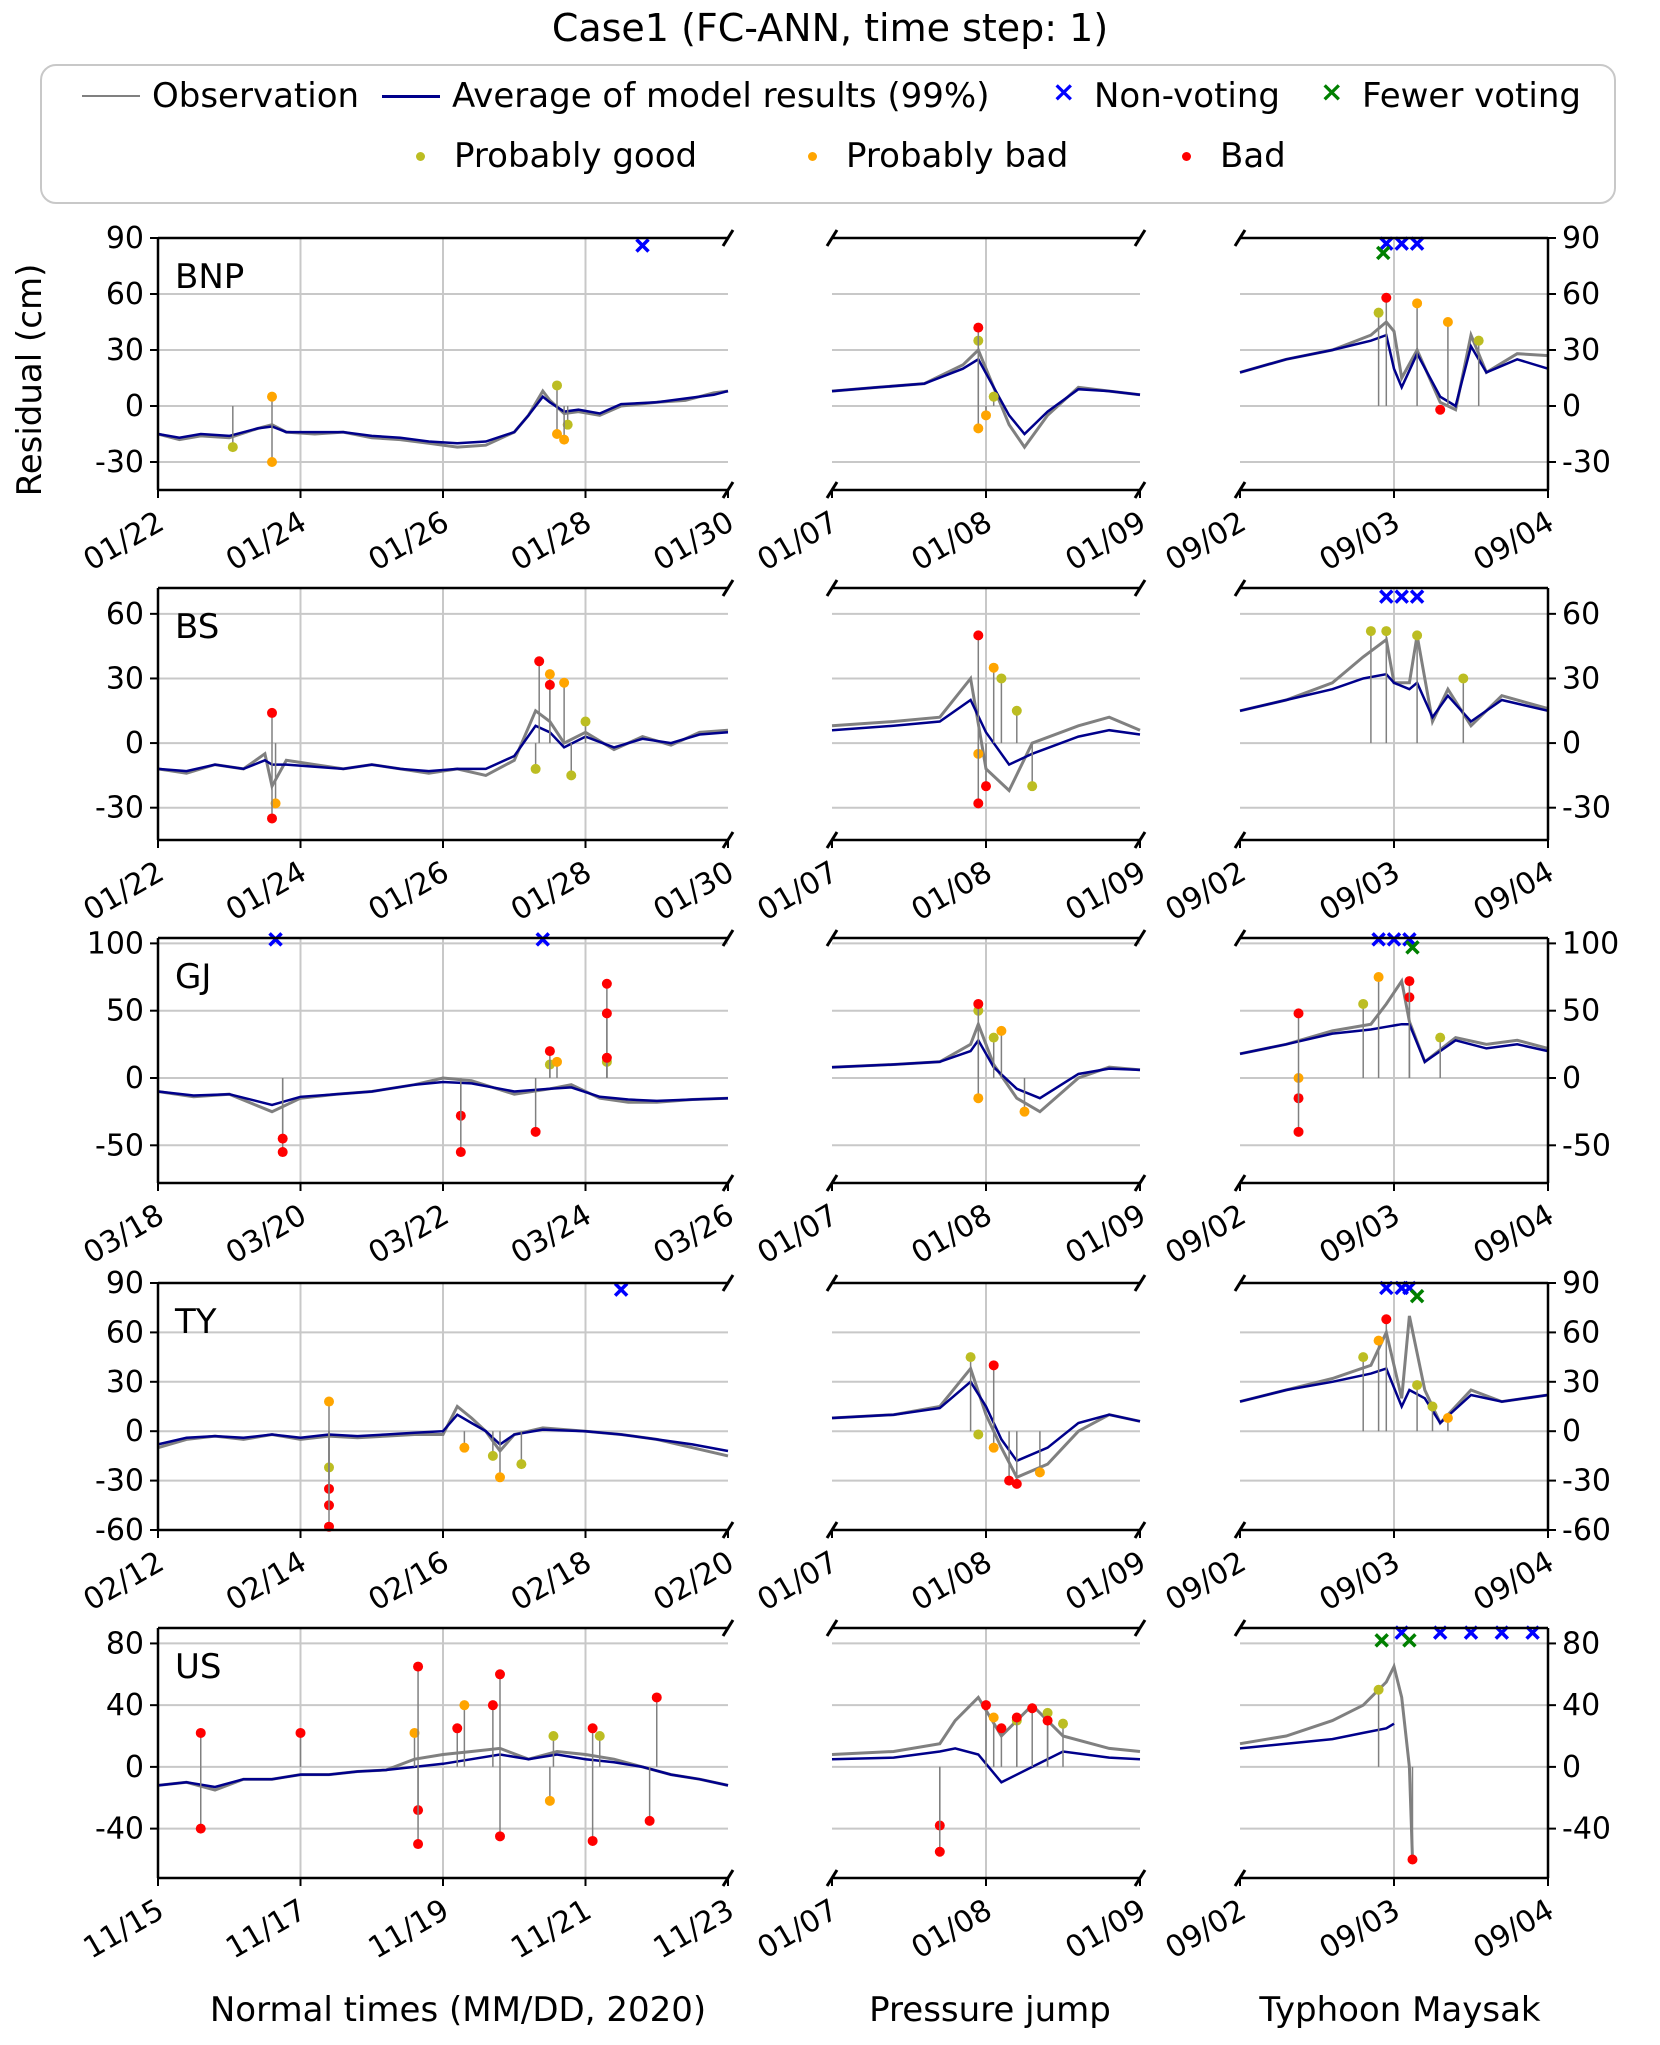 Image resolution: width=1660 pixels, height=2045 pixels. I want to click on x-tick-label: 01/09, so click(1106, 1930).